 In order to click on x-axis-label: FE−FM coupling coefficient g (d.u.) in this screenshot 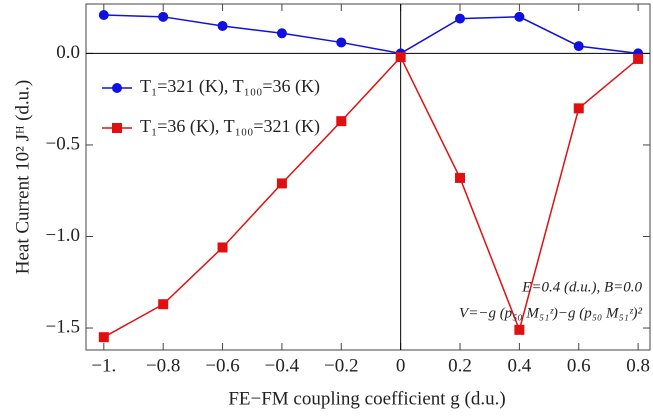, I will do `click(366, 398)`.